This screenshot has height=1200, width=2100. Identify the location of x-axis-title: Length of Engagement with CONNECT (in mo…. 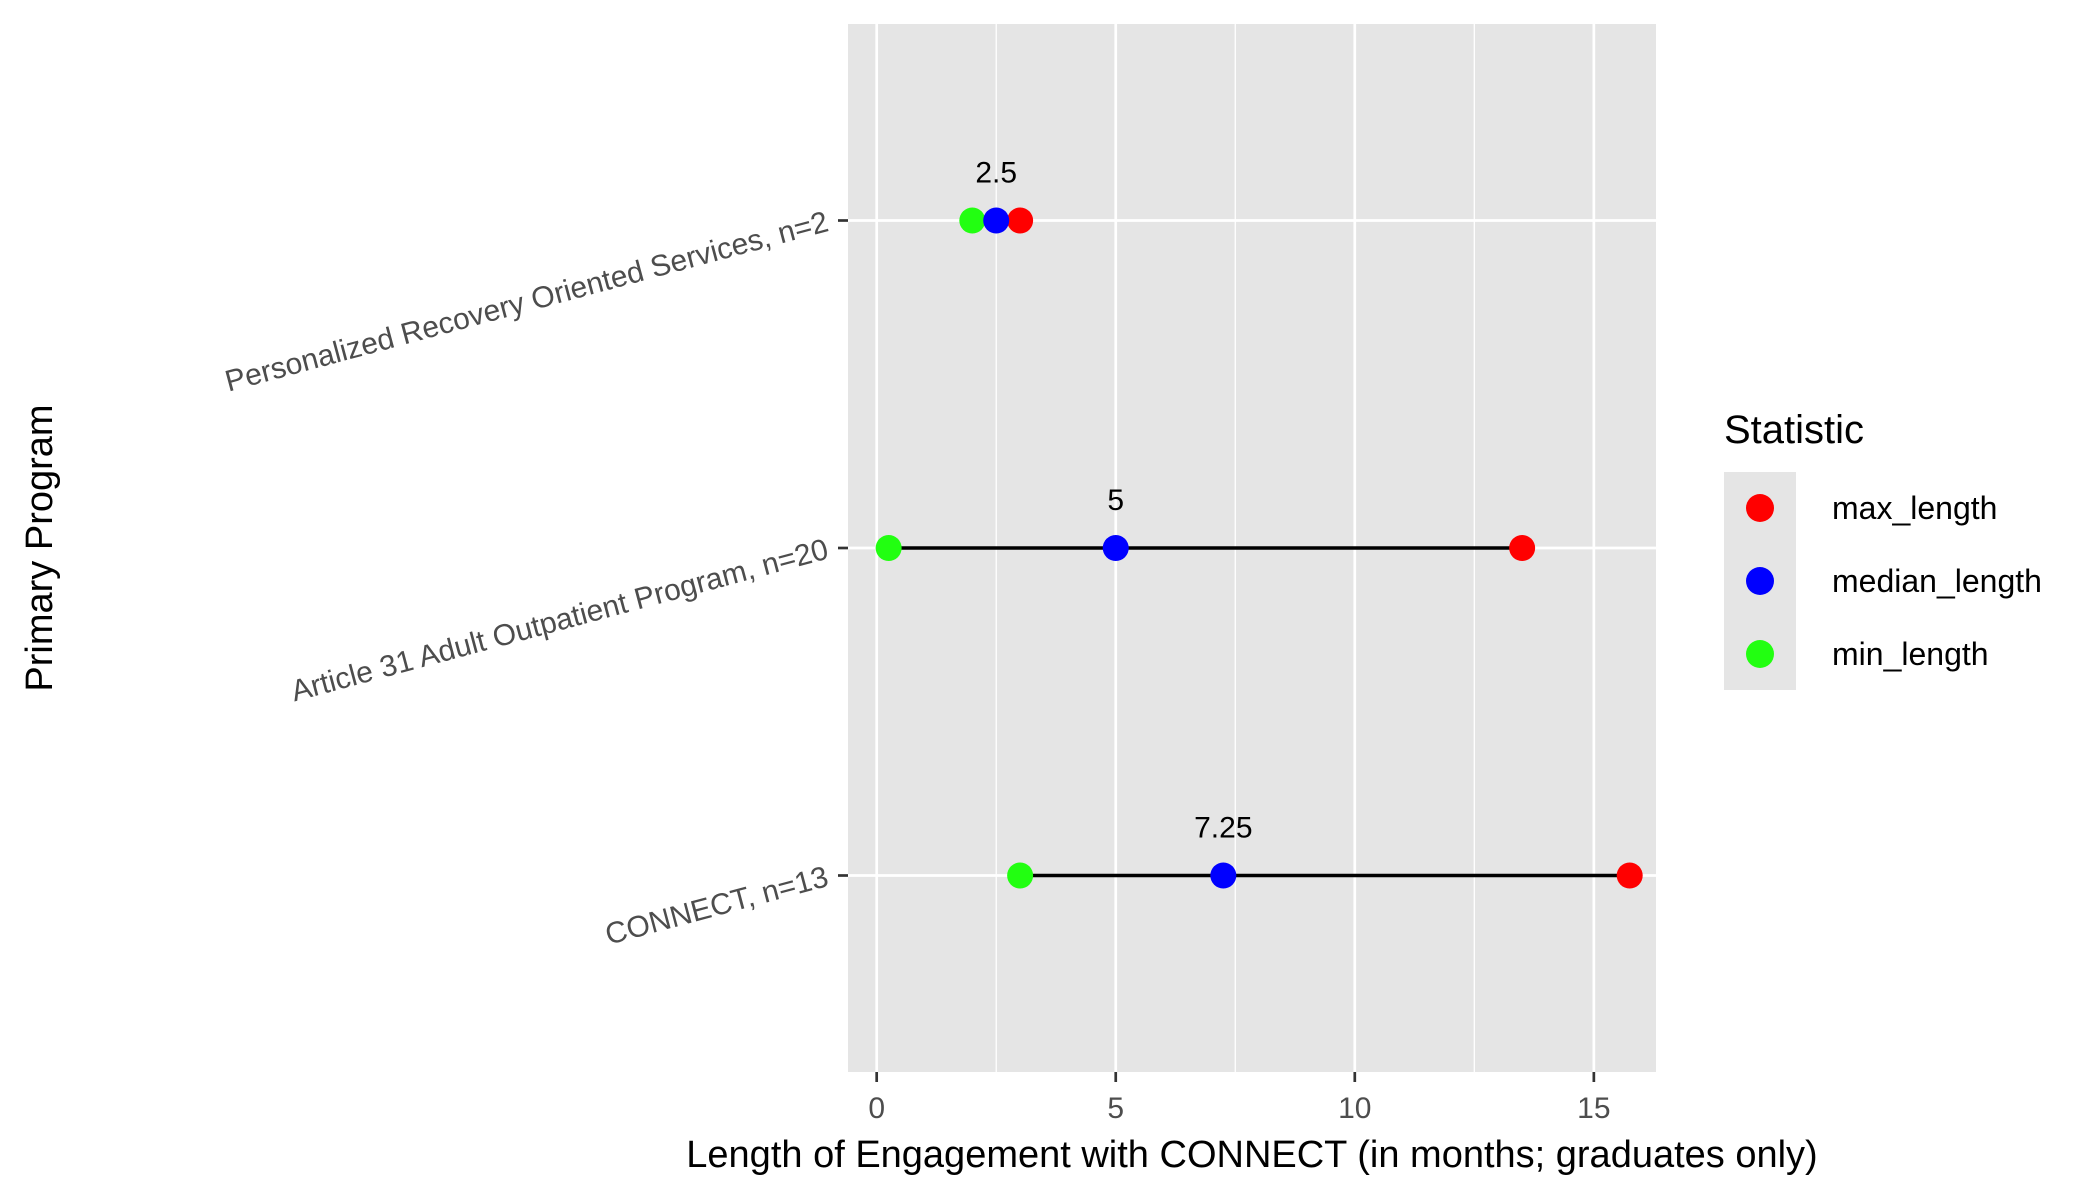
(1251, 1155).